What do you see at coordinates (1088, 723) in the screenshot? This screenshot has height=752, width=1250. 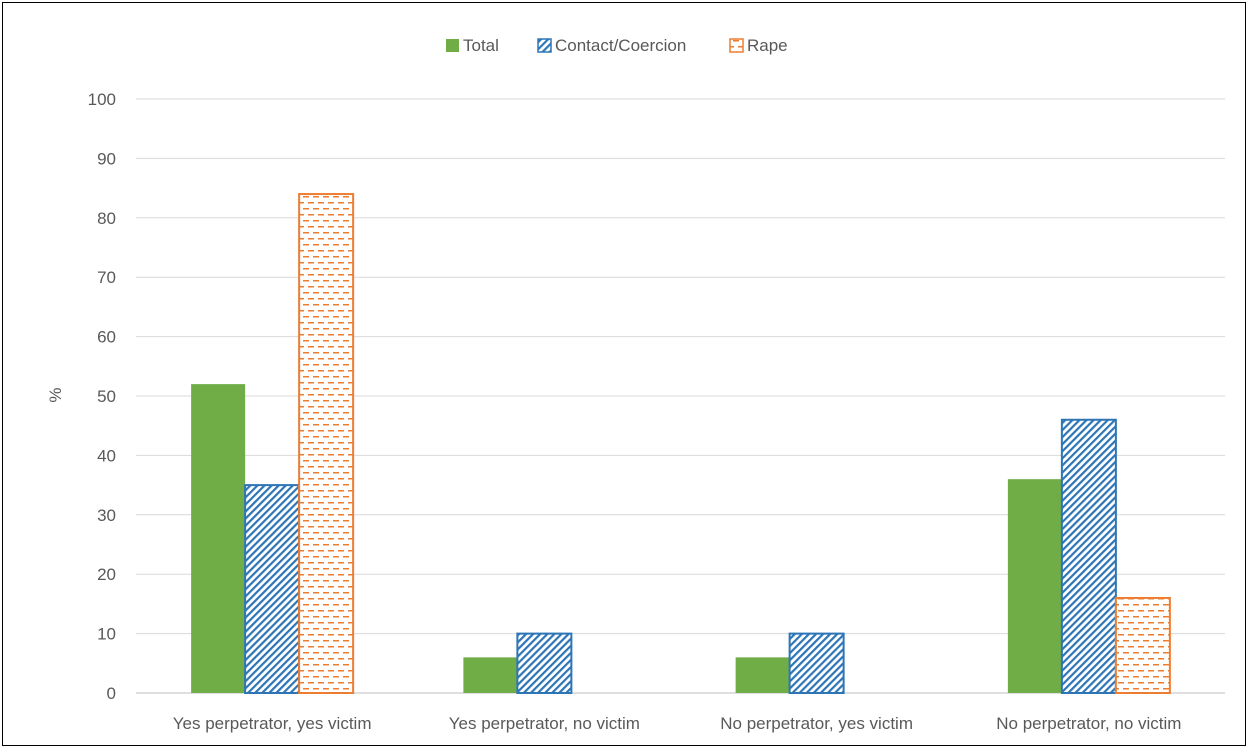 I see `x-tick-label: No perpetrator, no victim` at bounding box center [1088, 723].